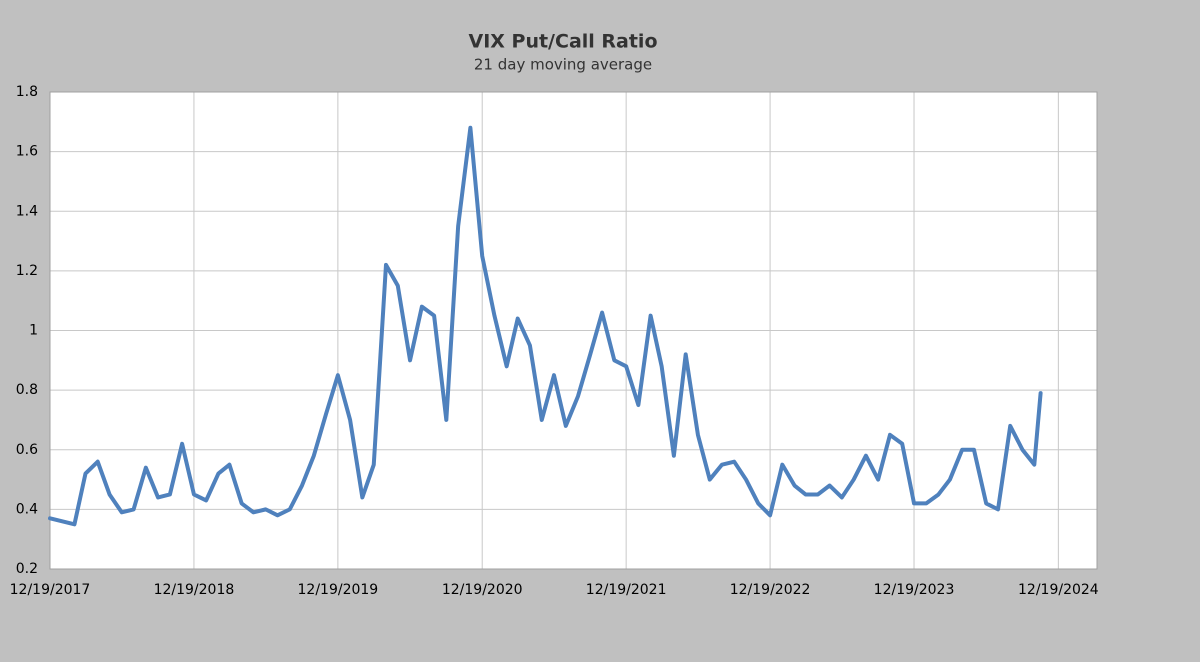 The image size is (1200, 662). Describe the element at coordinates (562, 42) in the screenshot. I see `chart-title: VIX Put/Call Ratio` at that location.